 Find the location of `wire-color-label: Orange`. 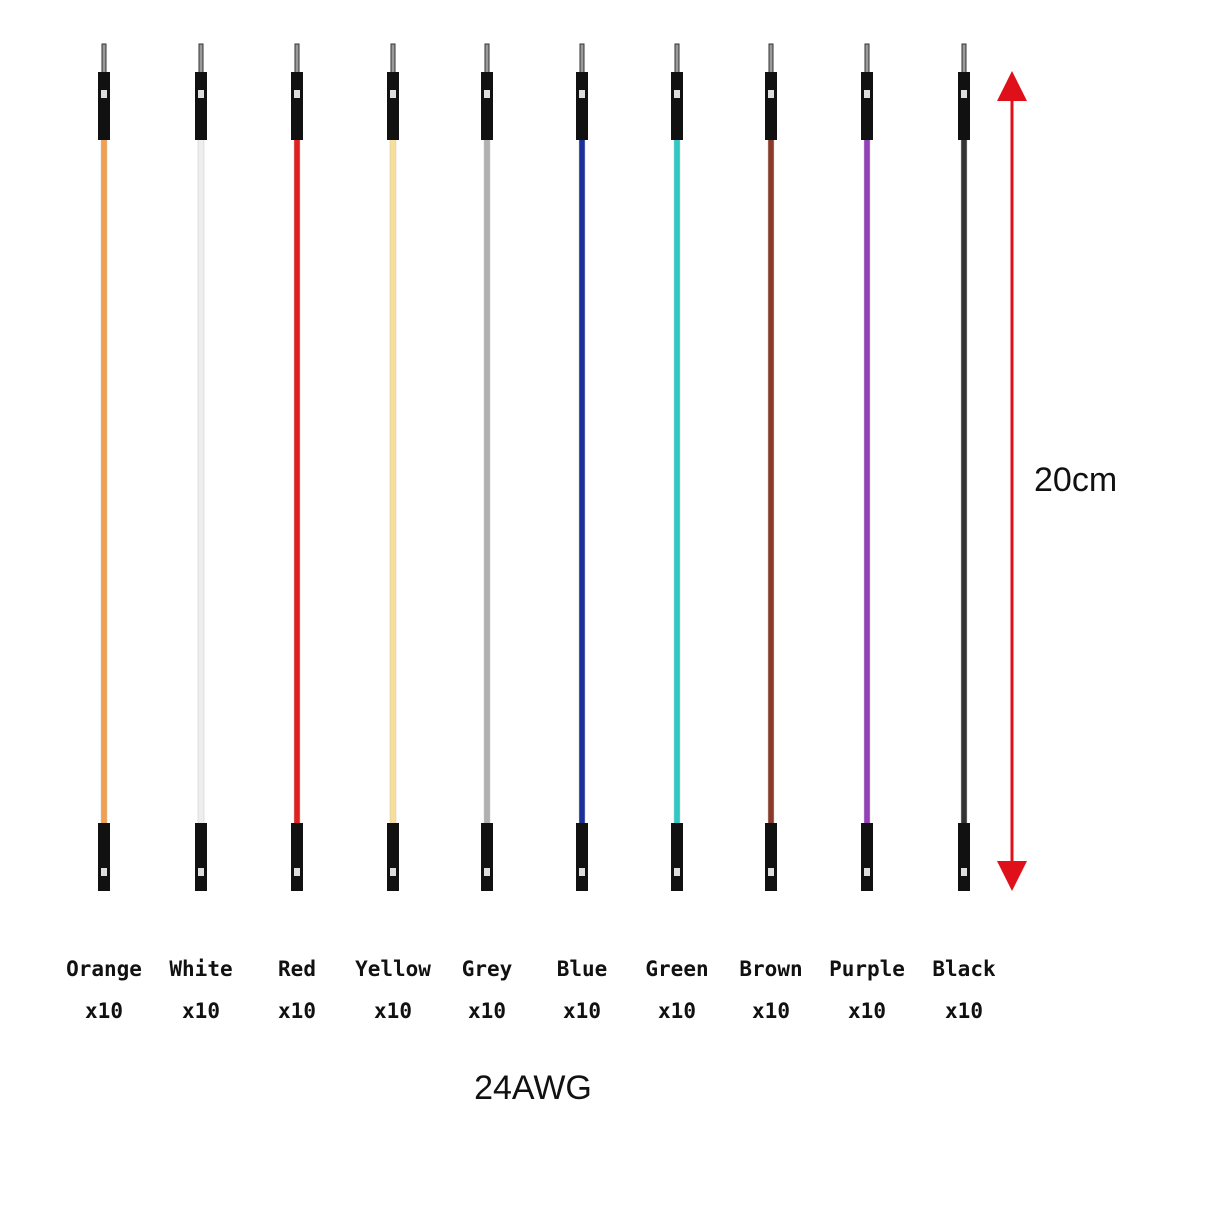

wire-color-label: Orange is located at coordinates (104, 969).